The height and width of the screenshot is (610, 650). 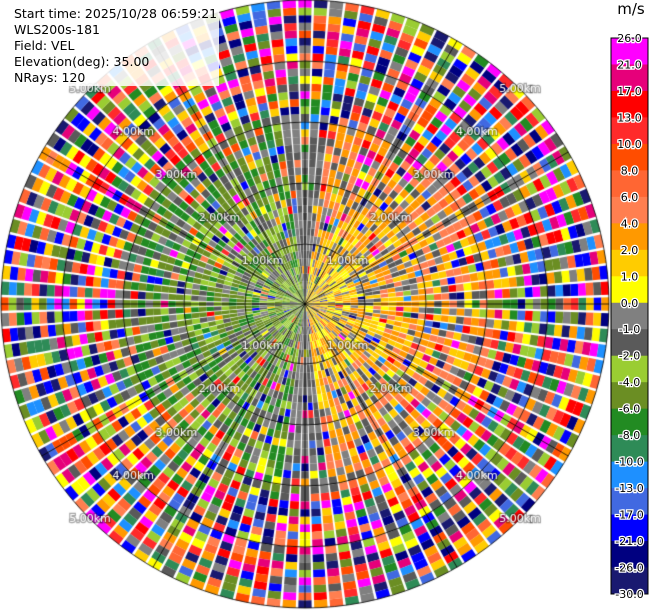 I want to click on colorbar-tick-label: 0.0, so click(x=630, y=303).